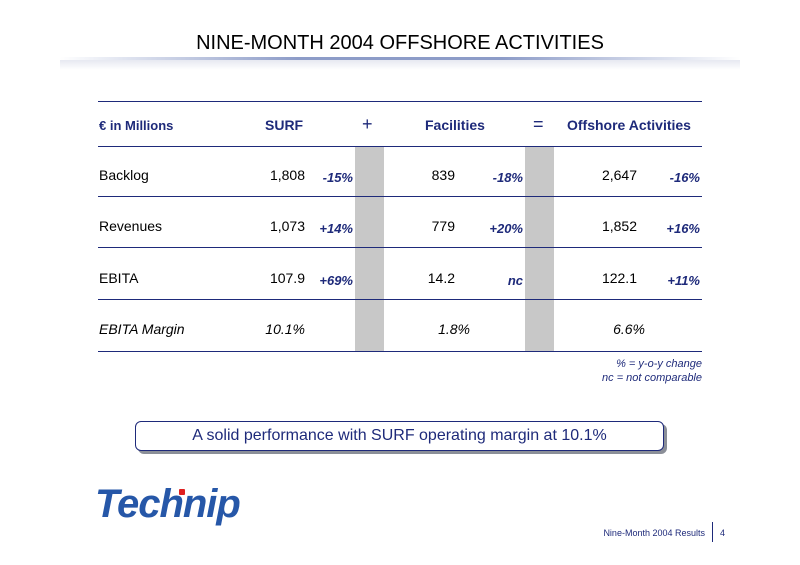 The height and width of the screenshot is (565, 800). What do you see at coordinates (619, 226) in the screenshot?
I see `revenues-offshore: 1,852` at bounding box center [619, 226].